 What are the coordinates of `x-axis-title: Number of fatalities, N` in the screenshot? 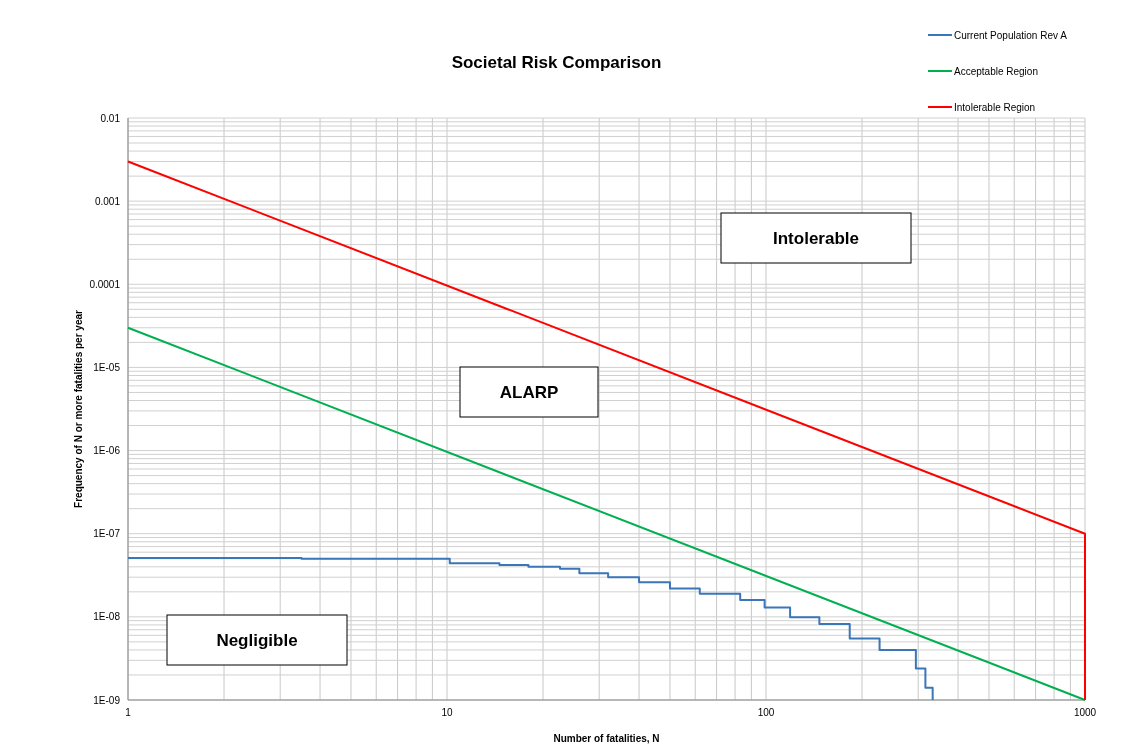 It's located at (606, 738).